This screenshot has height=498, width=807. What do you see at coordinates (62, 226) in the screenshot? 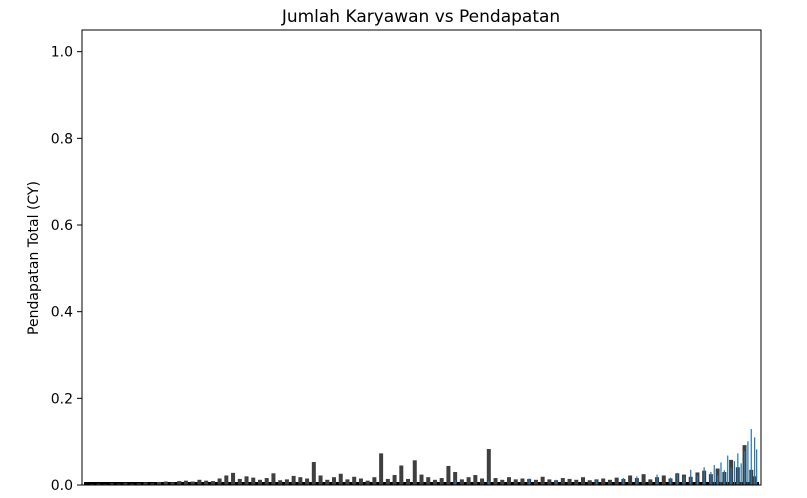
I see `y-tick-label: 0.6` at bounding box center [62, 226].